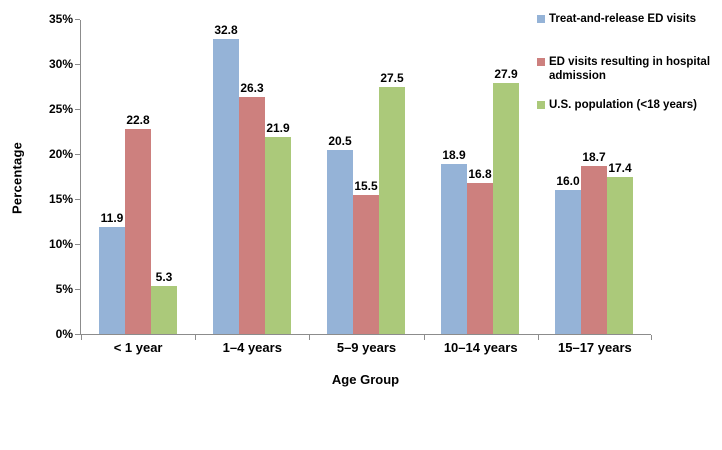 The image size is (722, 450). Describe the element at coordinates (594, 242) in the screenshot. I see `bar: 18.7` at that location.